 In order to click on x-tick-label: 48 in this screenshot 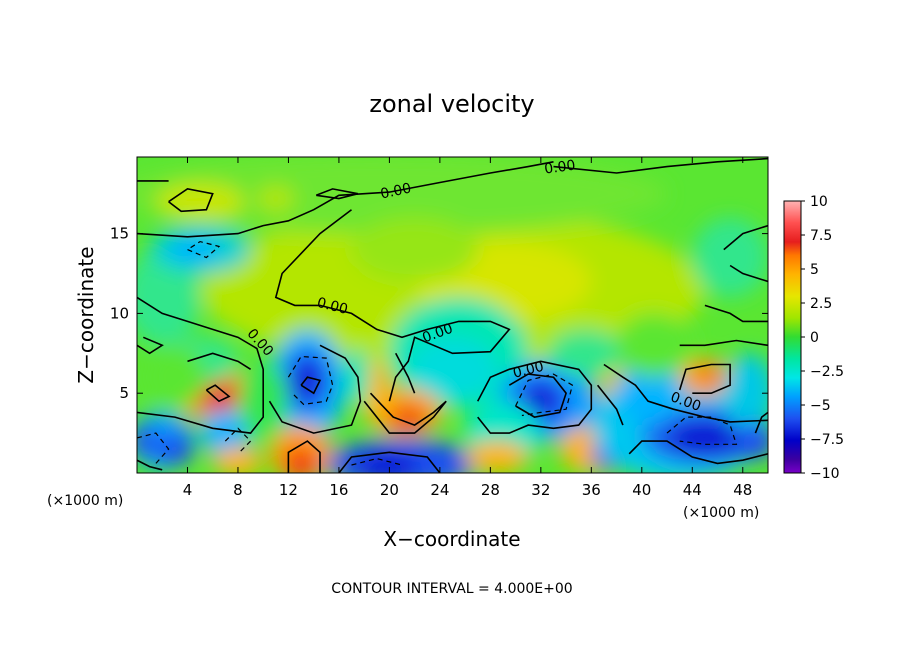, I will do `click(742, 490)`.